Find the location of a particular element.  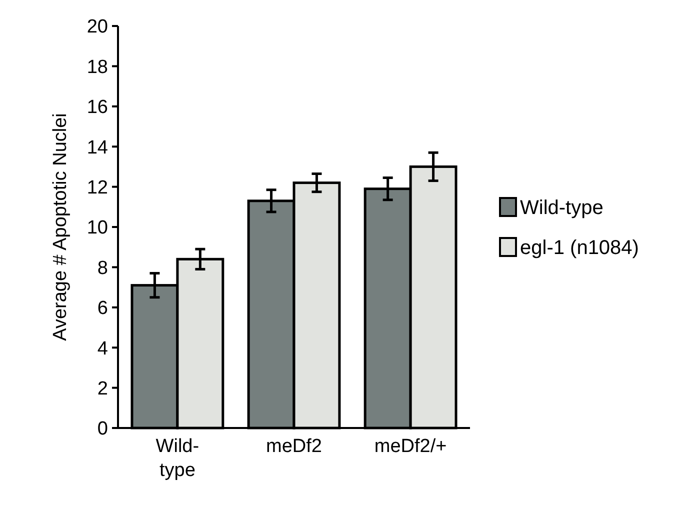

y-tick-label: 14 is located at coordinates (97, 147).